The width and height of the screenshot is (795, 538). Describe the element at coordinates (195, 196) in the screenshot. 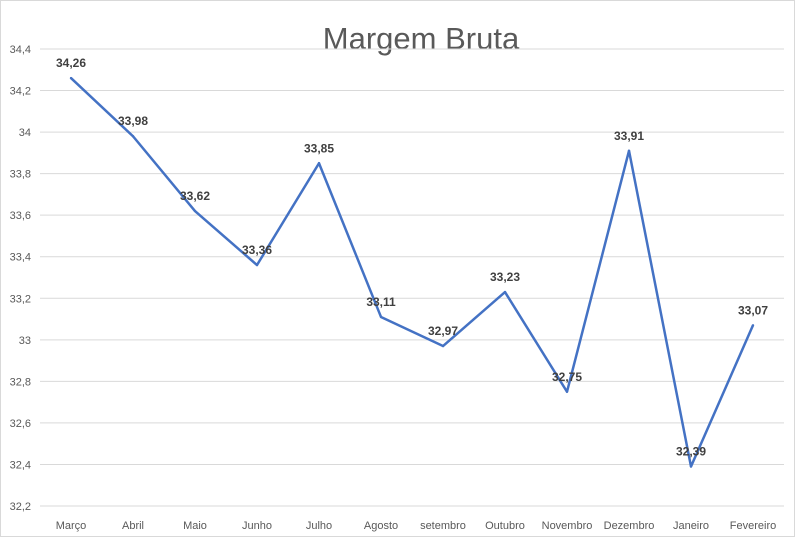

I see `data-label: 33,62` at that location.